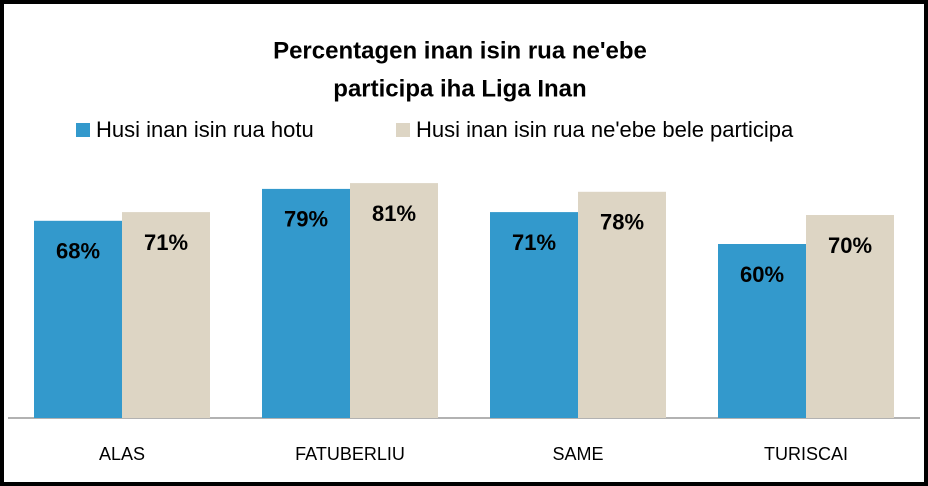 This screenshot has height=486, width=928. What do you see at coordinates (78, 251) in the screenshot?
I see `data-label: 68%` at bounding box center [78, 251].